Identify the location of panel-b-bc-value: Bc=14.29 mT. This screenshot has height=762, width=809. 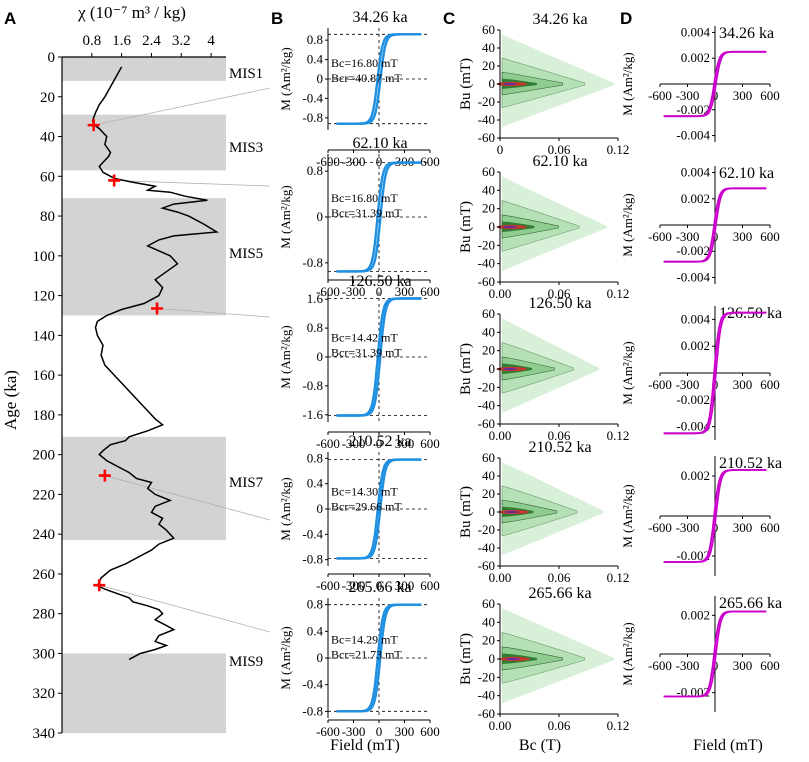
(364, 640).